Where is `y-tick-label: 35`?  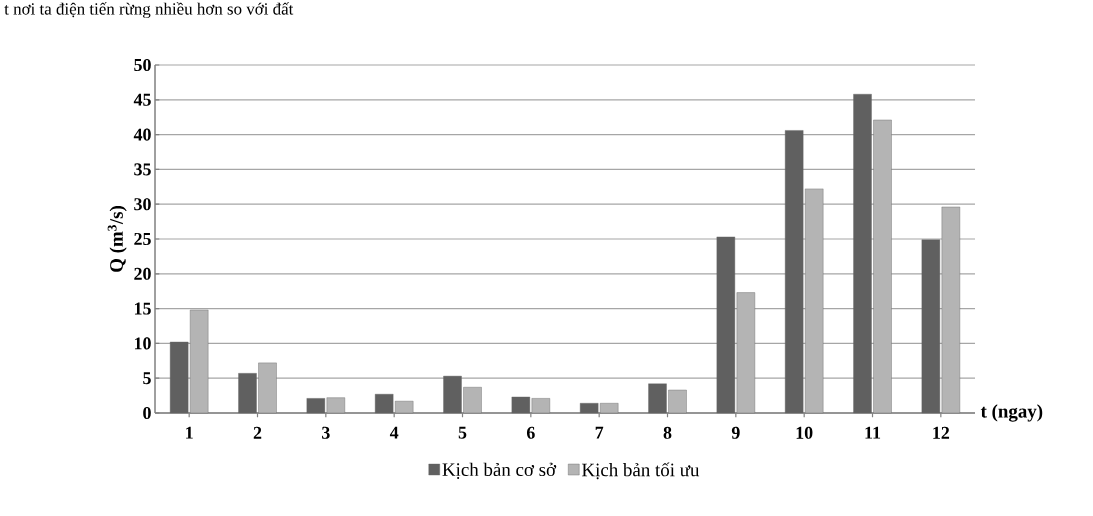 y-tick-label: 35 is located at coordinates (142, 169).